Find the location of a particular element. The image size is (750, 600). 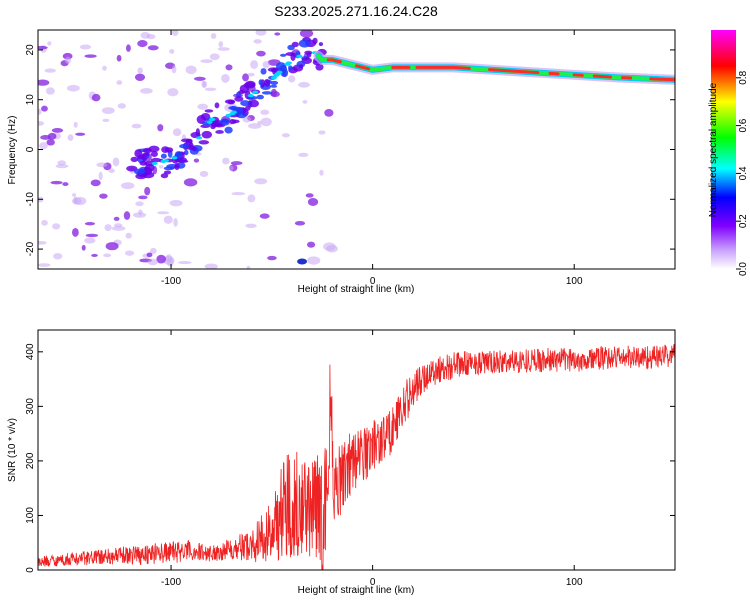

spectrogram-x-axis-label: Height of straight line (km) is located at coordinates (356, 289).